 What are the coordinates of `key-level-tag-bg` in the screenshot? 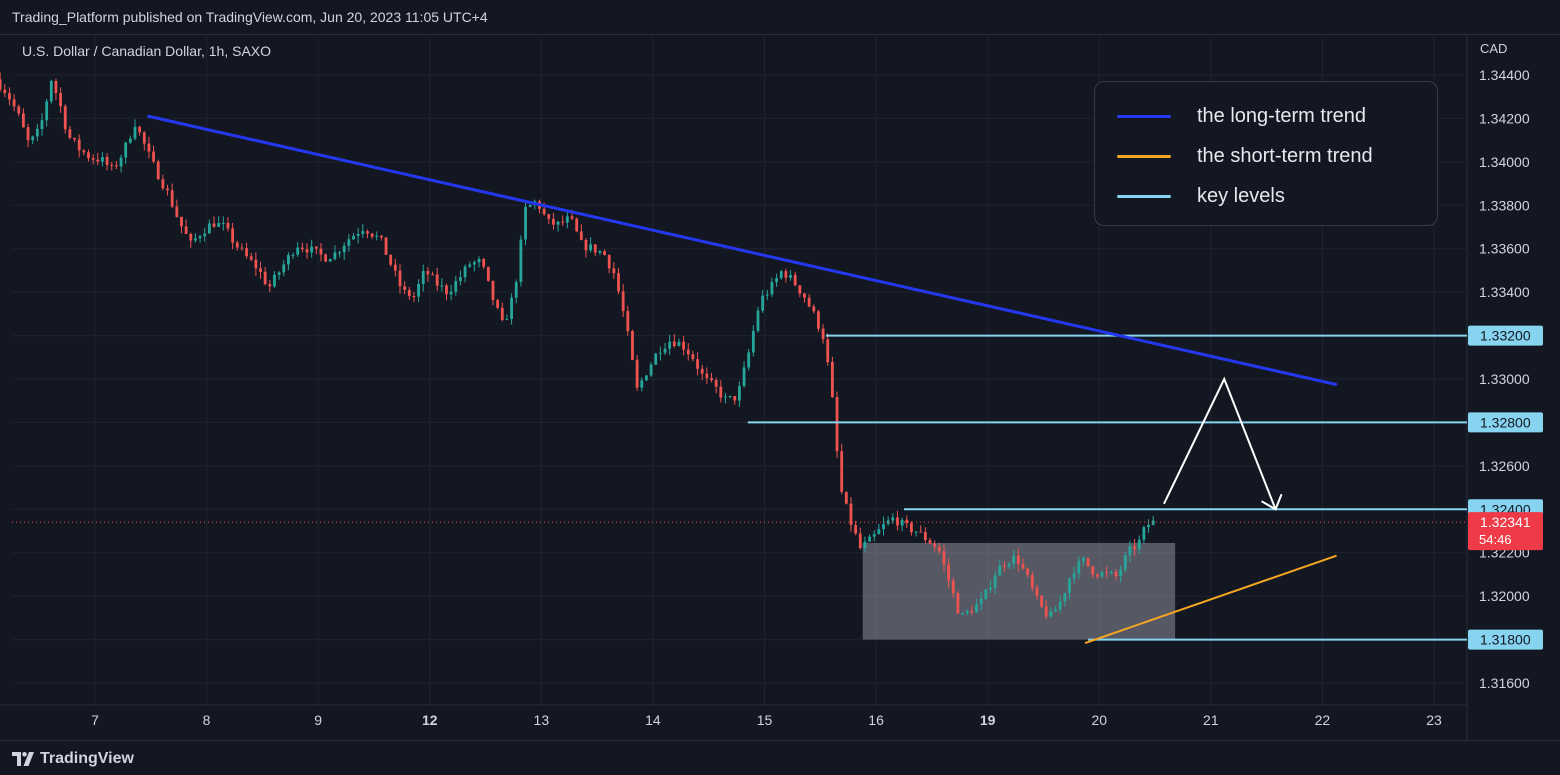 It's located at (1505, 335).